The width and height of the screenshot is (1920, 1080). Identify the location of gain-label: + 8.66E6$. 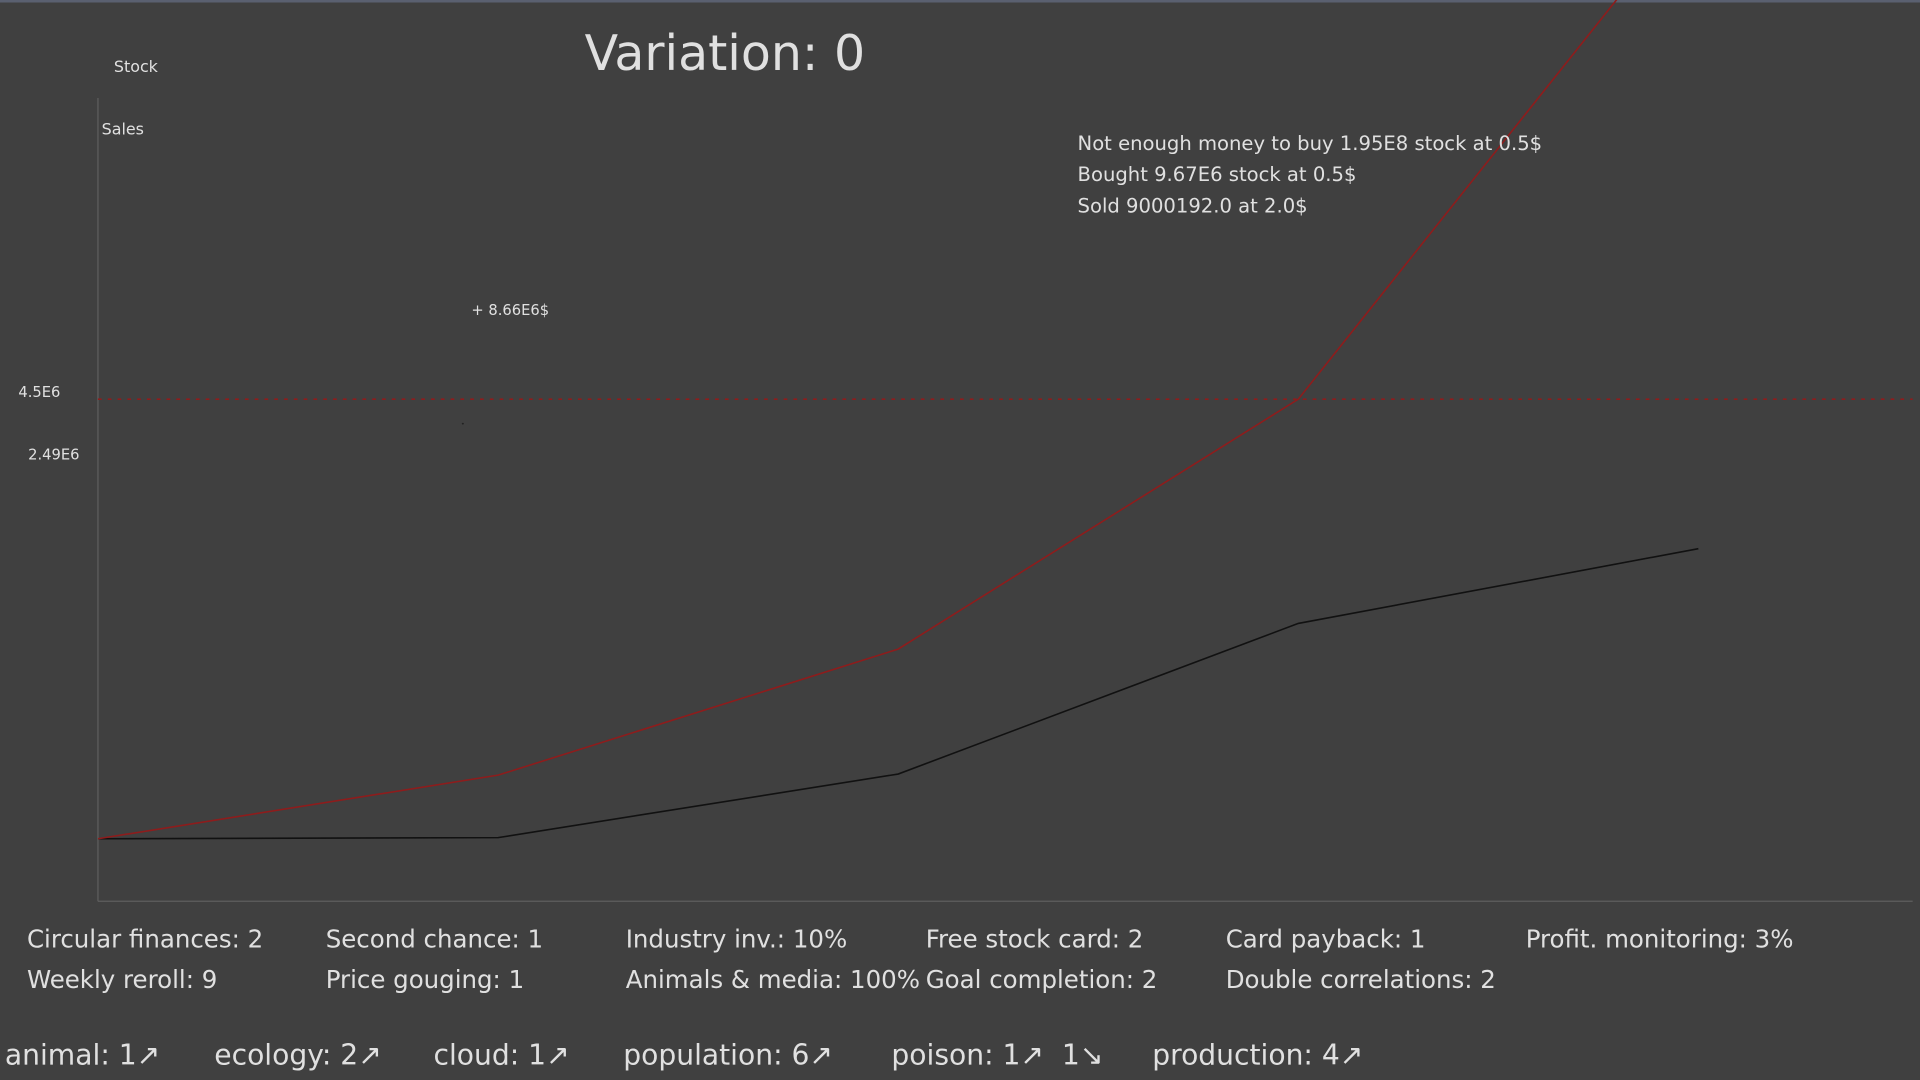
(510, 310).